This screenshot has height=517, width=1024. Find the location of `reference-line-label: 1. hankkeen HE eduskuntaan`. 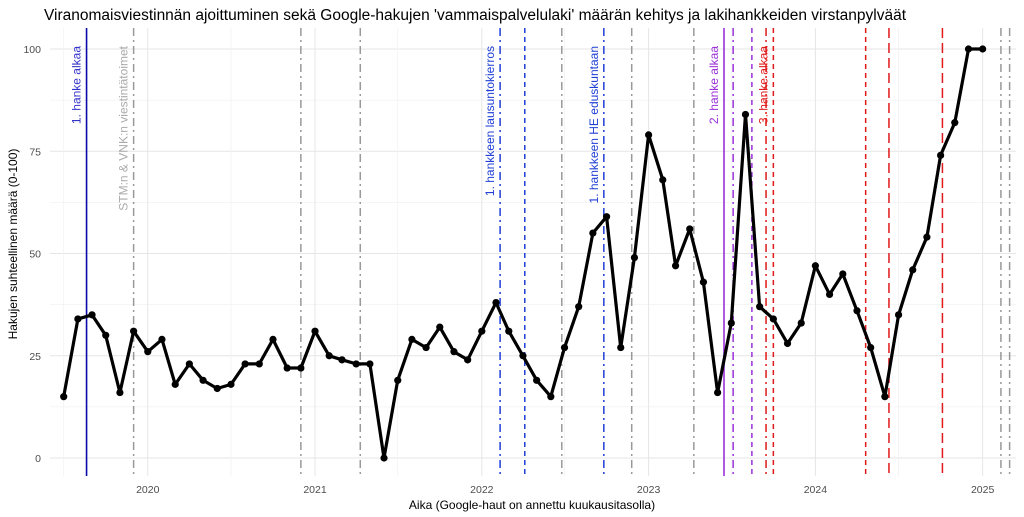

reference-line-label: 1. hankkeen HE eduskuntaan is located at coordinates (594, 124).